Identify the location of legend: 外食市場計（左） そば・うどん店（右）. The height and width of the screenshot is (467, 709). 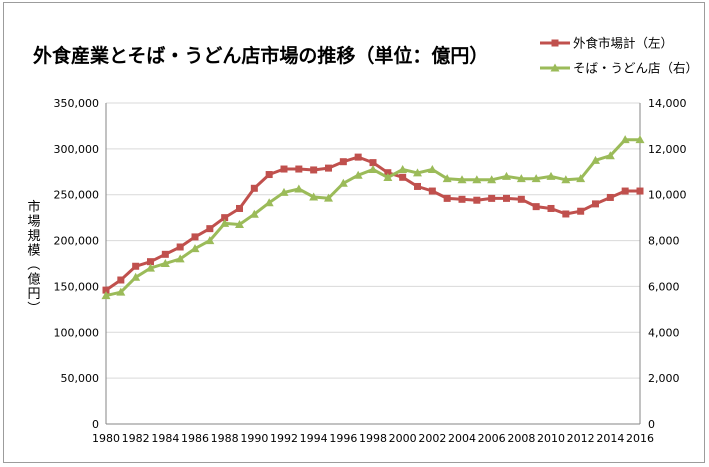
(619, 56).